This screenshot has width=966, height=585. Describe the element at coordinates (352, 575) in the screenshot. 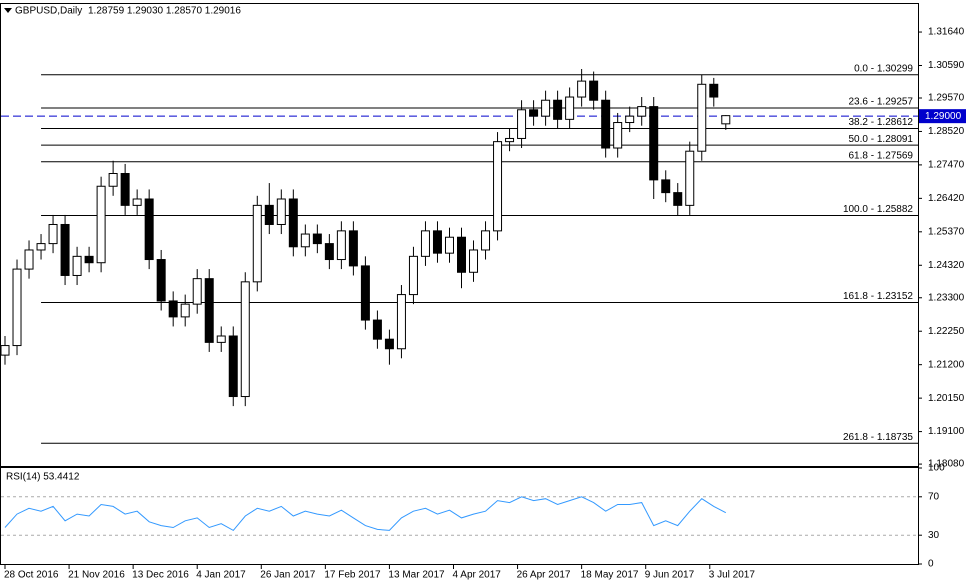

I see `x-tick-label: 17 Feb 2017` at that location.